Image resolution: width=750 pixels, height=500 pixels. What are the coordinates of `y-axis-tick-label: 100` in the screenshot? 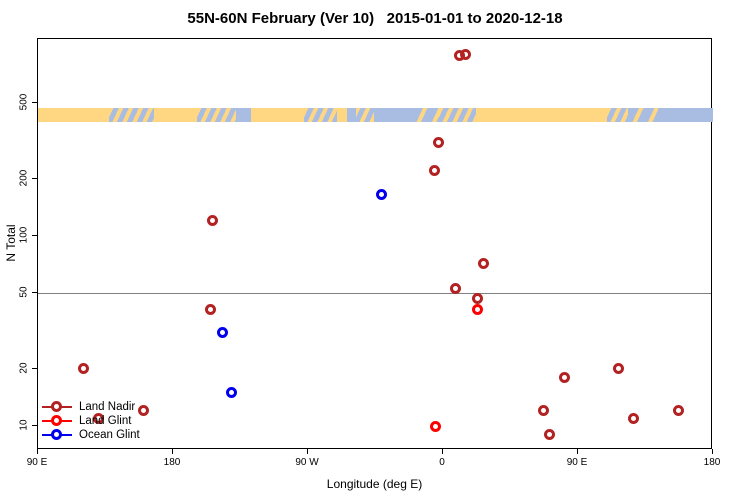 It's located at (24, 235).